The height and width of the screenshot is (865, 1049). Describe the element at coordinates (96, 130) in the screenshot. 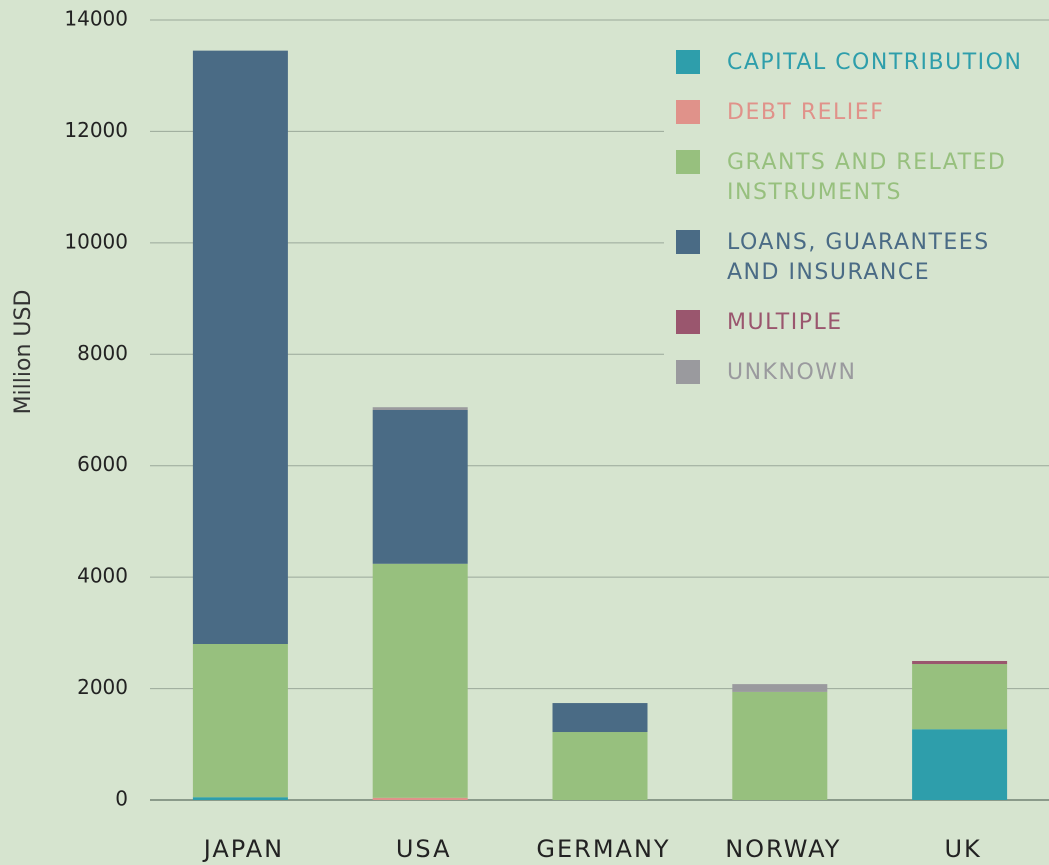

I see `y-tick-label: 12000` at that location.